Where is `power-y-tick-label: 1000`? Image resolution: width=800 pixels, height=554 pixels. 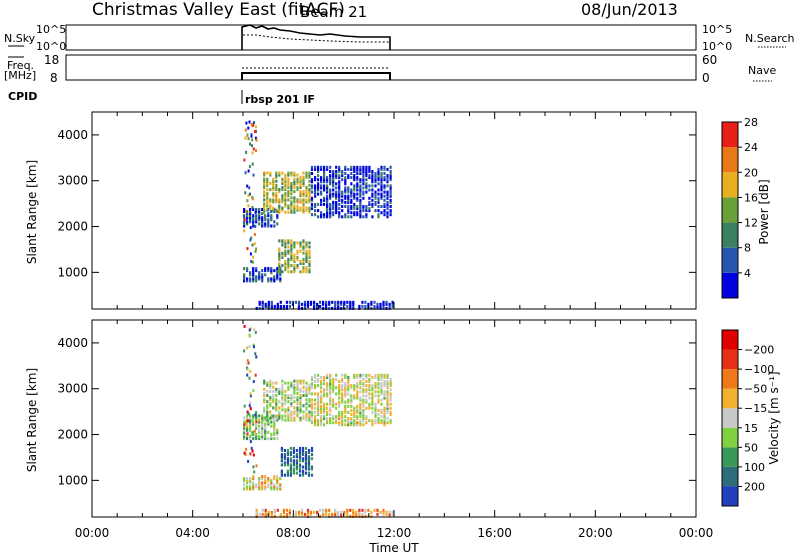
power-y-tick-label: 1000 is located at coordinates (72, 272).